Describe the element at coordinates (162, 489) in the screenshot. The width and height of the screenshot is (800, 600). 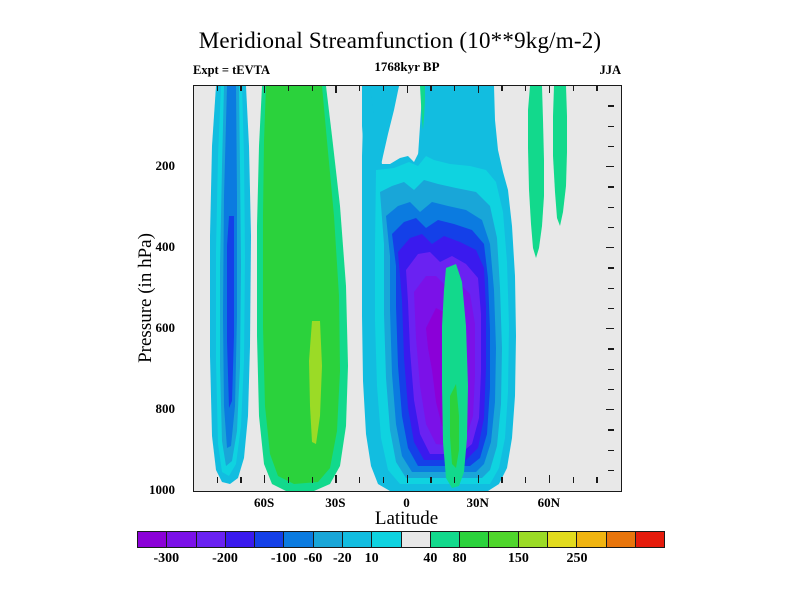
I see `y-tick-label: 1000` at that location.